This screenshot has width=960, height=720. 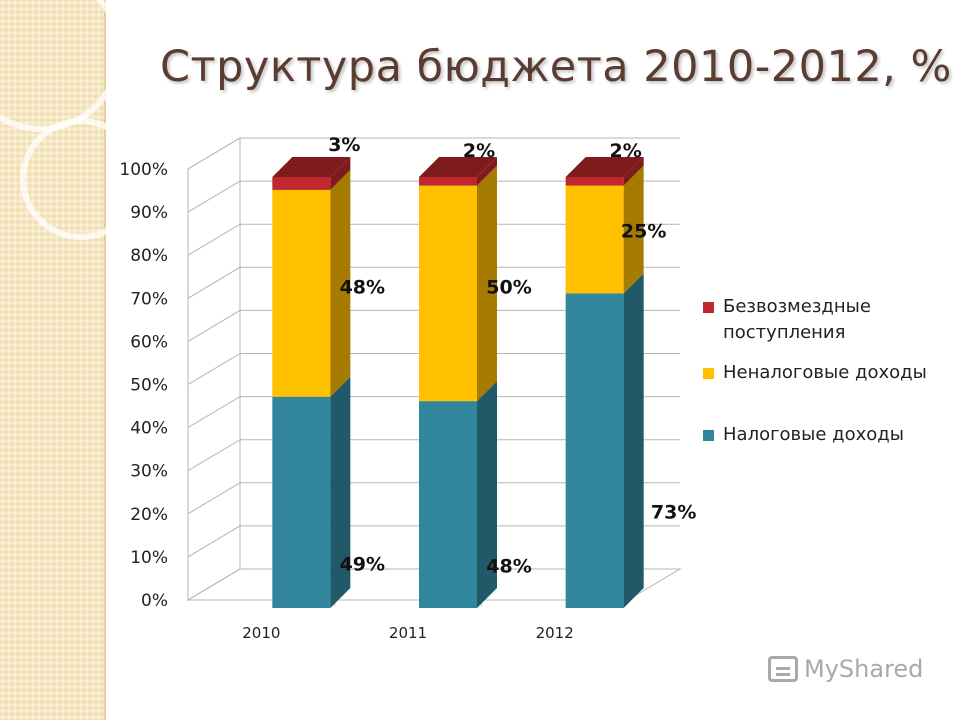 What do you see at coordinates (508, 287) in the screenshot?
I see `data-label: 50%` at bounding box center [508, 287].